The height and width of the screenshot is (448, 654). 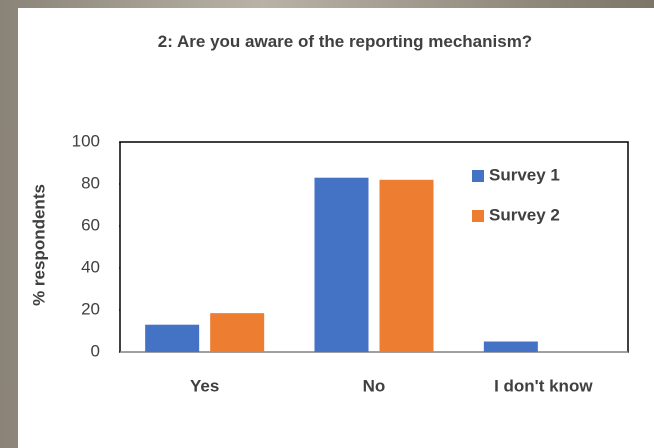 I want to click on legend-label: Survey 1, so click(x=524, y=174).